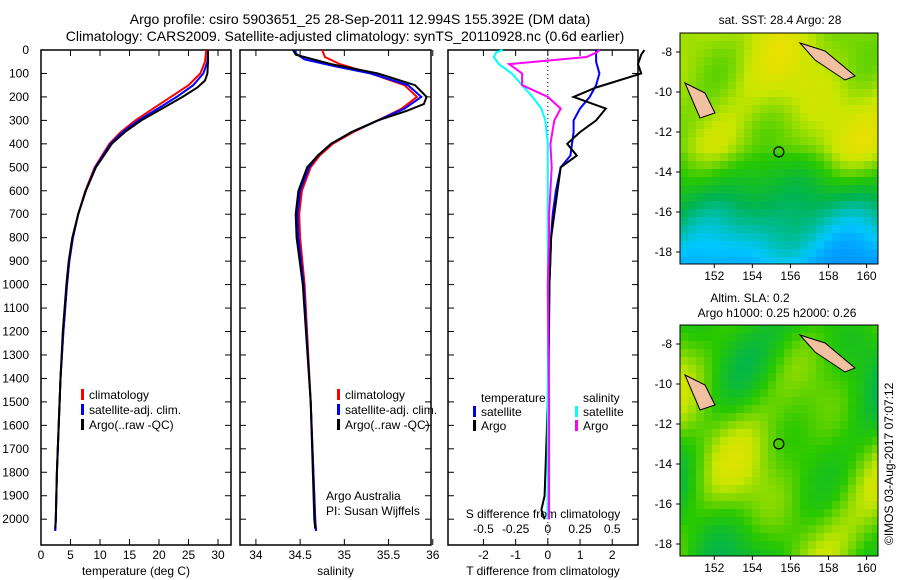 Image resolution: width=900 pixels, height=580 pixels. I want to click on differences-xlabel: T difference from climatology, so click(543, 571).